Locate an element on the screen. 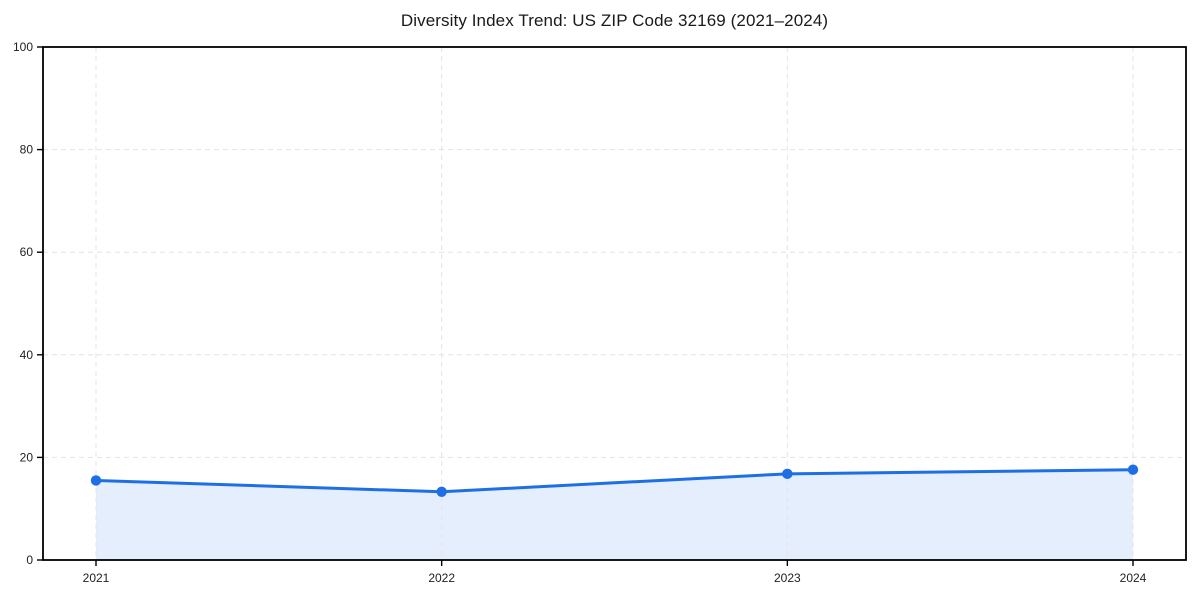  x-tick-label: 2024 is located at coordinates (1133, 578).